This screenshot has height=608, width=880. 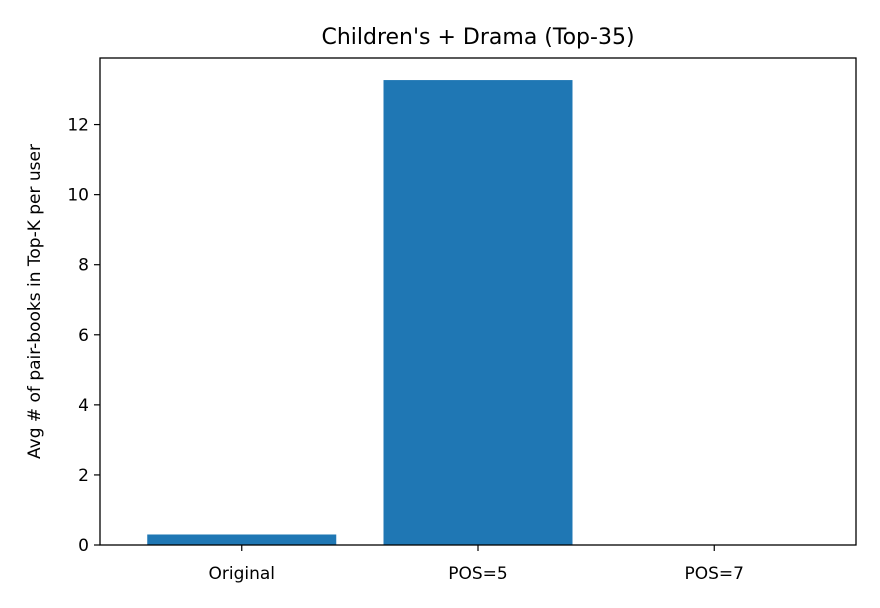 I want to click on y-tick-label: 10, so click(x=78, y=196).